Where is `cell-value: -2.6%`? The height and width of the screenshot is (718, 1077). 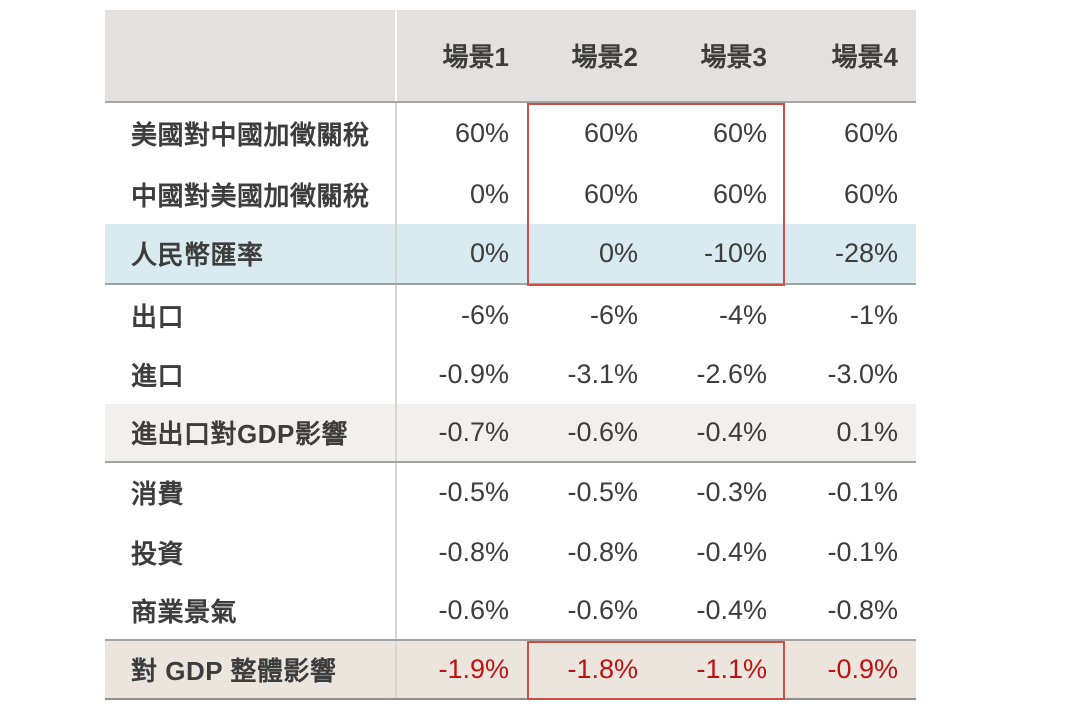
cell-value: -2.6% is located at coordinates (731, 374).